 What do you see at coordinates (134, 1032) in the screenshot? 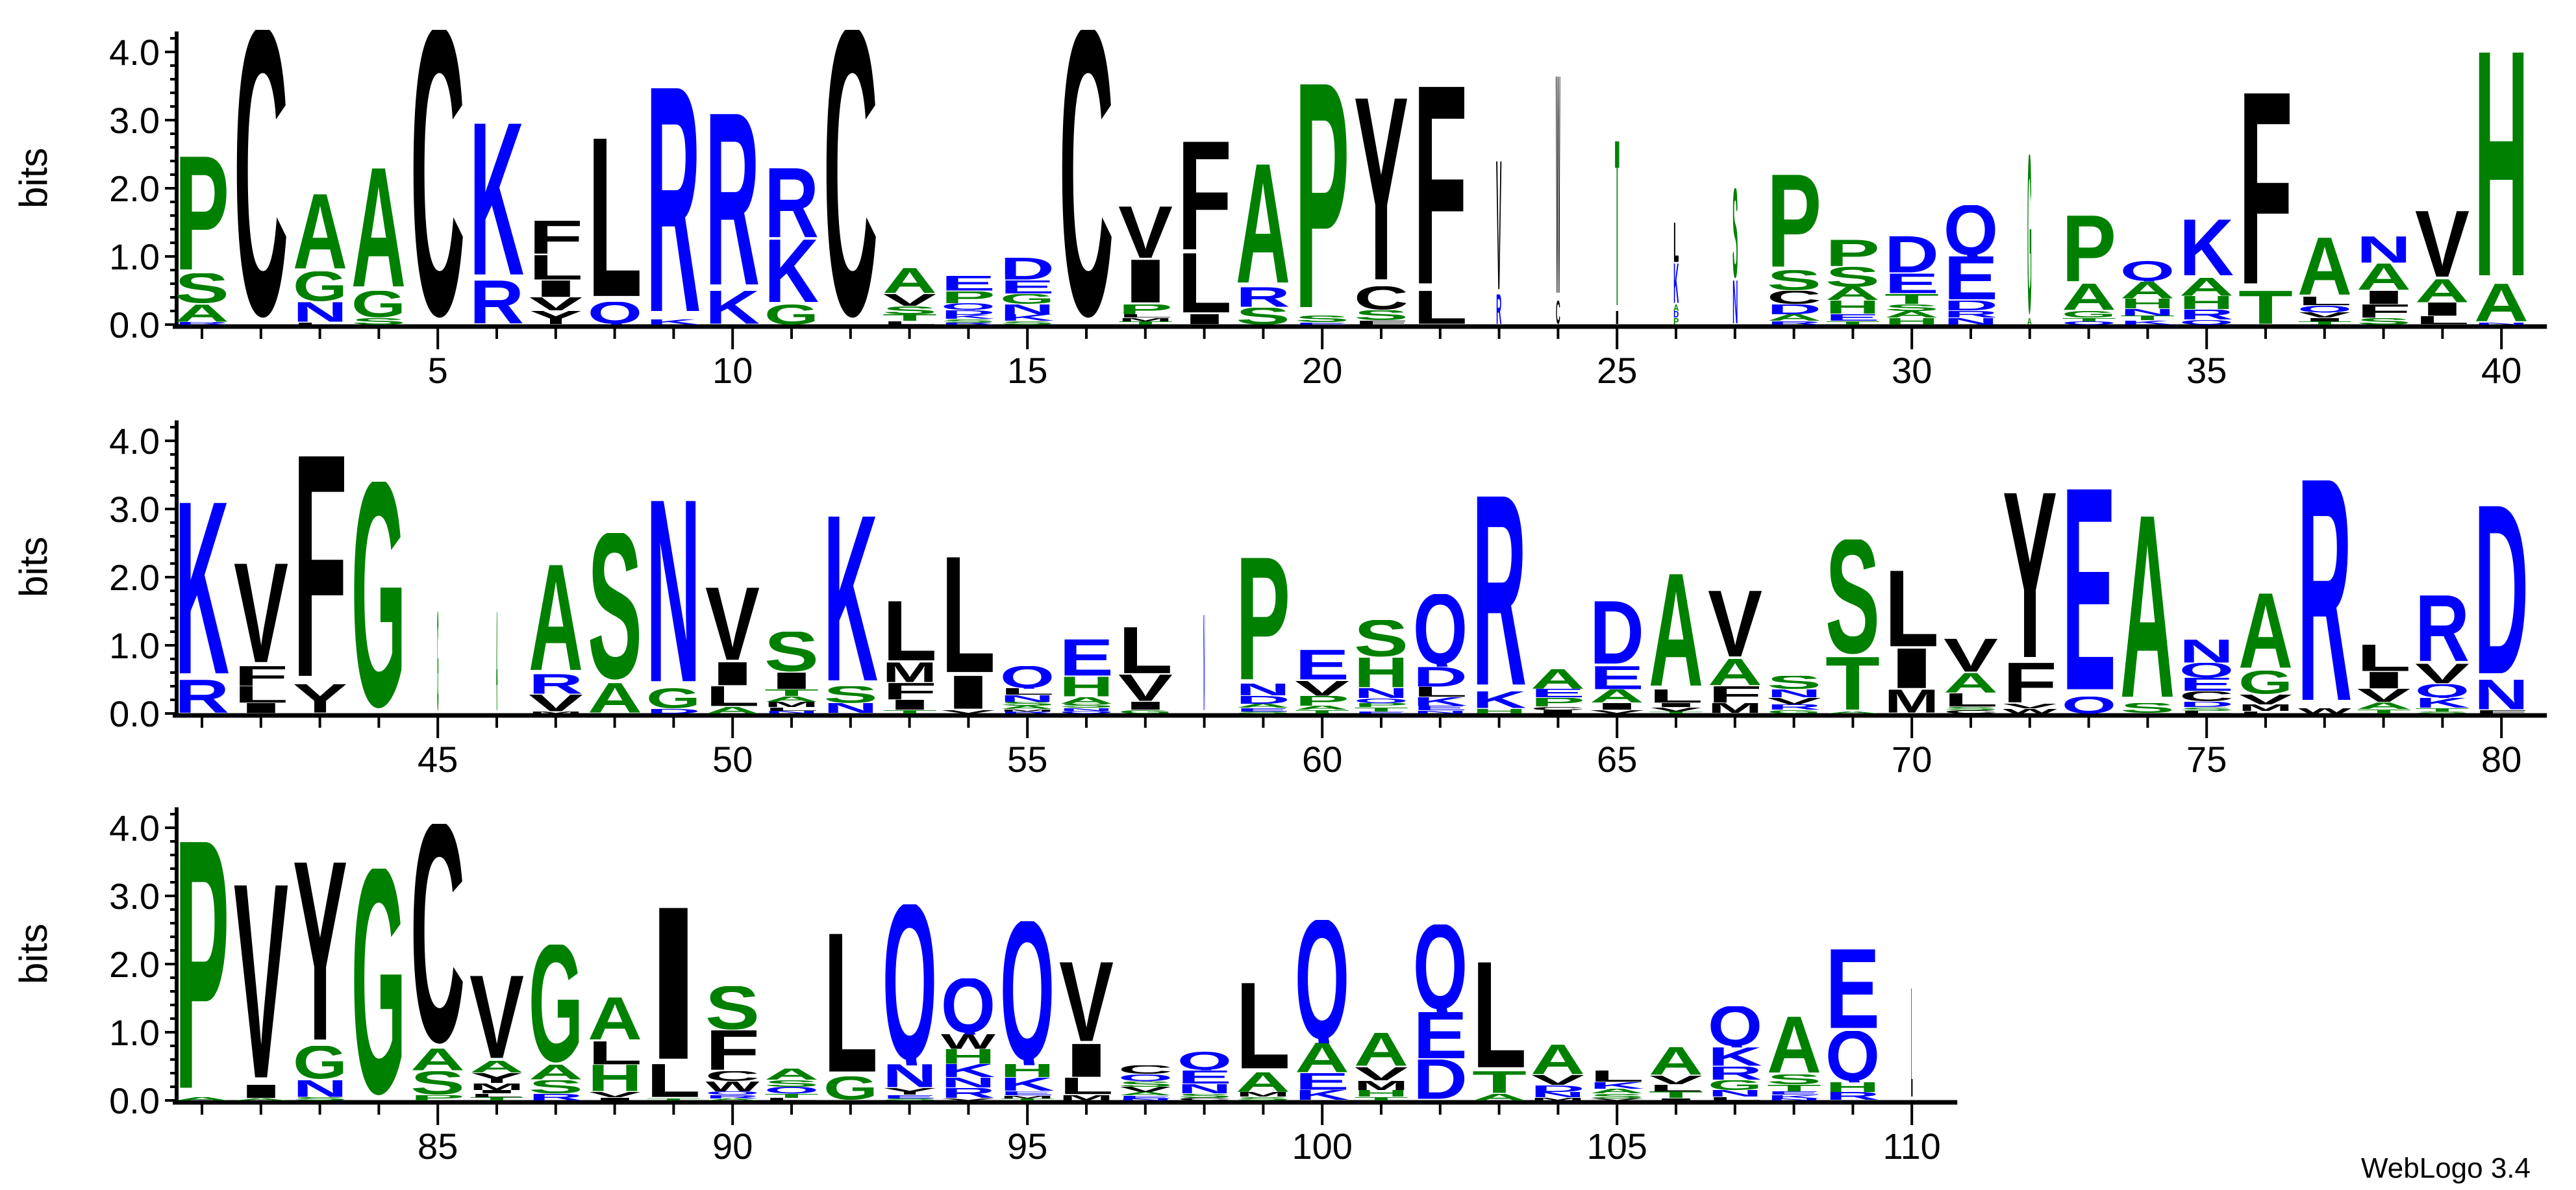
I see `y-tick-label: 1.0` at bounding box center [134, 1032].